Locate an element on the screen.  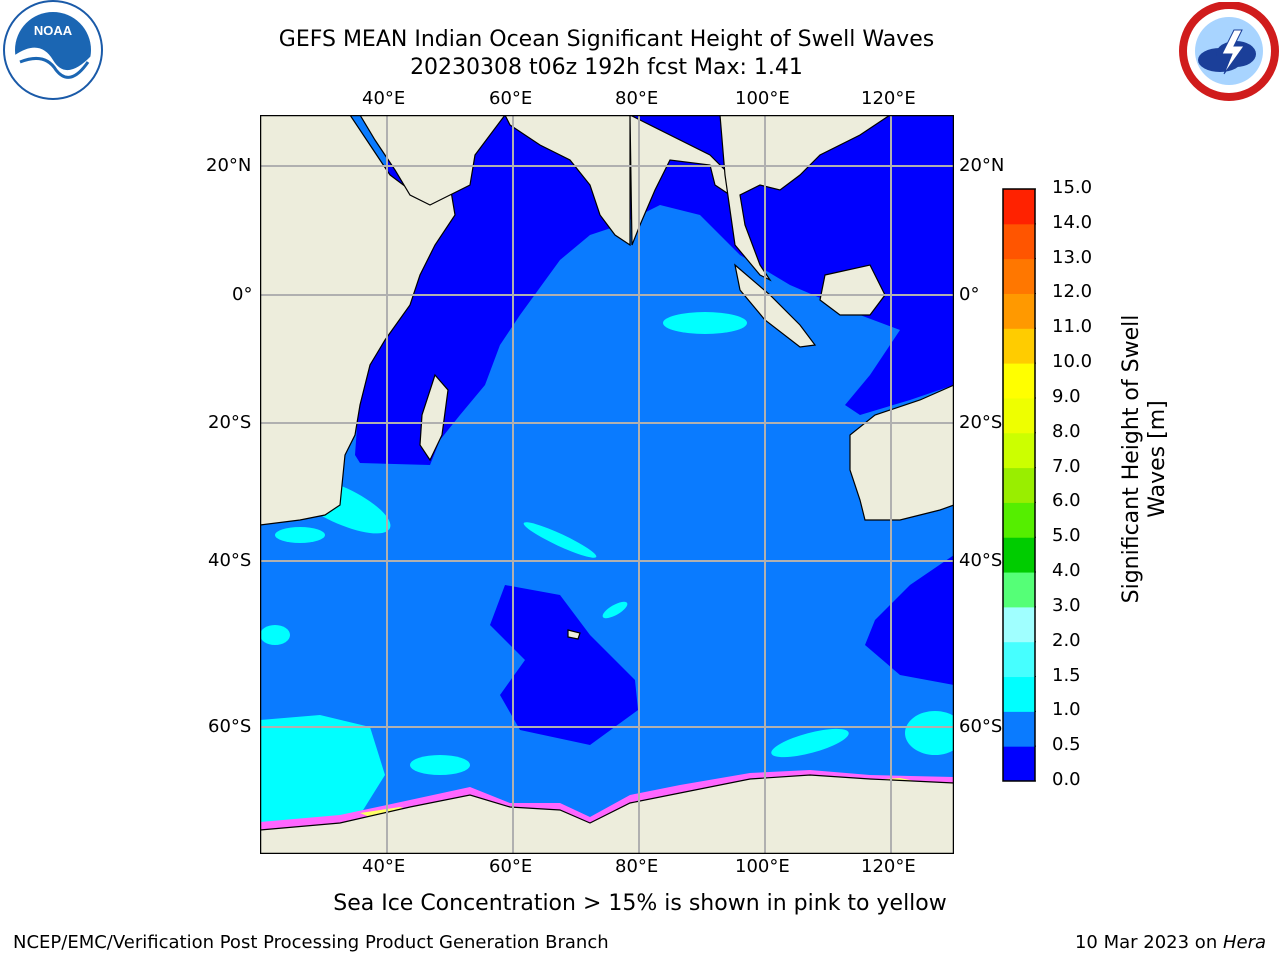
lon-label-bottom: 80°E is located at coordinates (637, 866).